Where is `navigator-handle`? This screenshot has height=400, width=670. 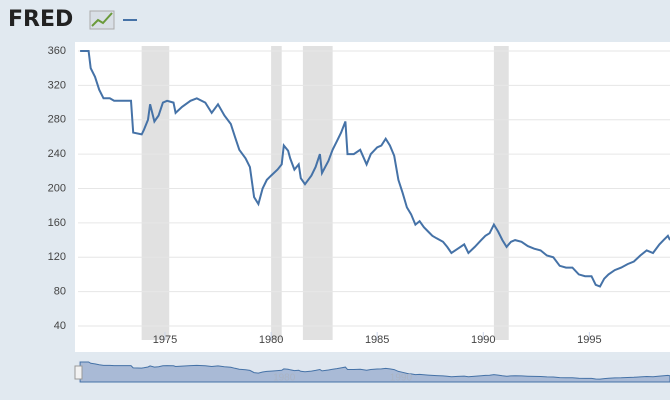
navigator-handle is located at coordinates (78, 372).